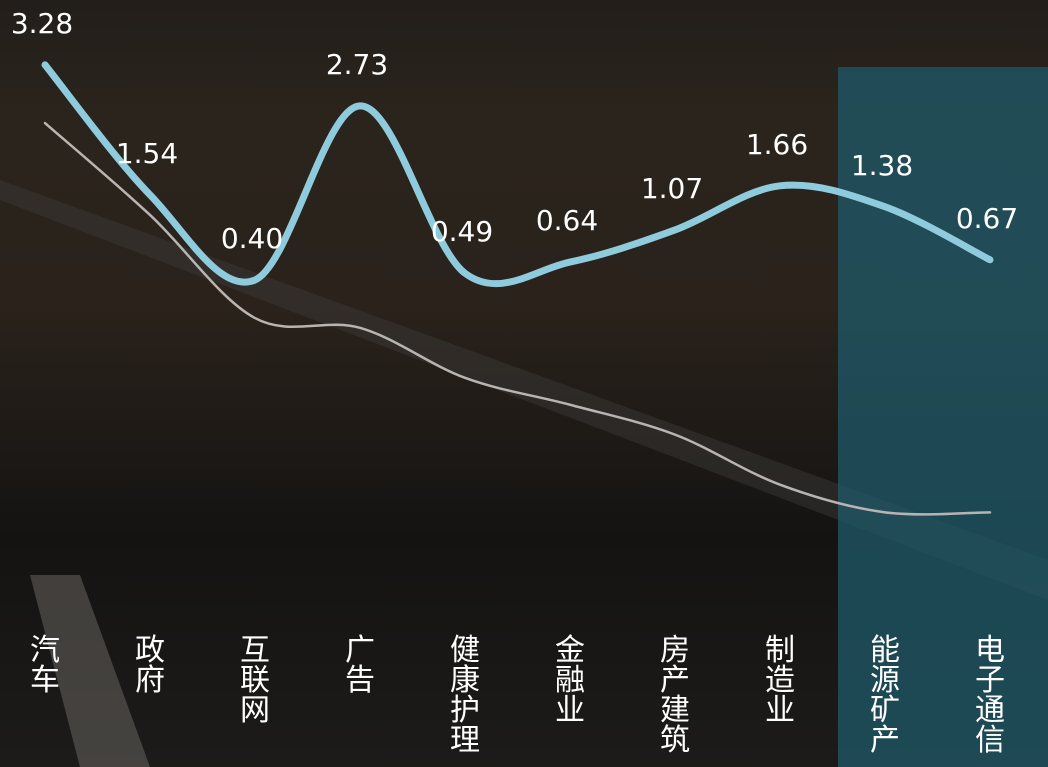 This screenshot has height=767, width=1048. Describe the element at coordinates (90, 671) in the screenshot. I see `road-marking` at that location.